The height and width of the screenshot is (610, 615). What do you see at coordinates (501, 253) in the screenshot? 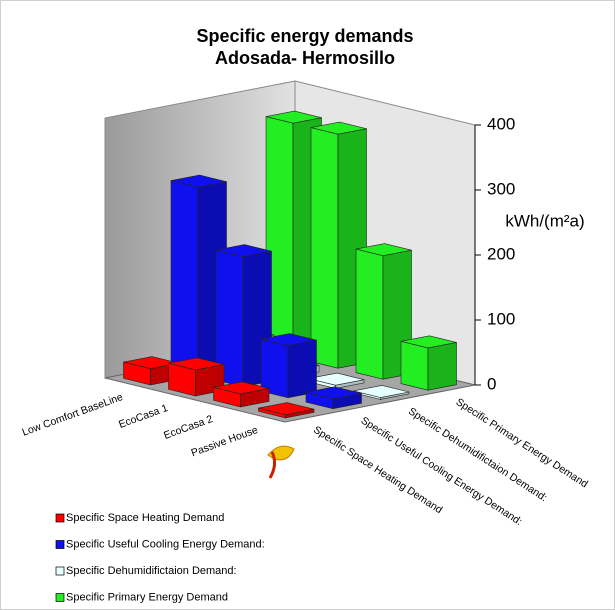
I see `y-tick-label: 200` at bounding box center [501, 253].